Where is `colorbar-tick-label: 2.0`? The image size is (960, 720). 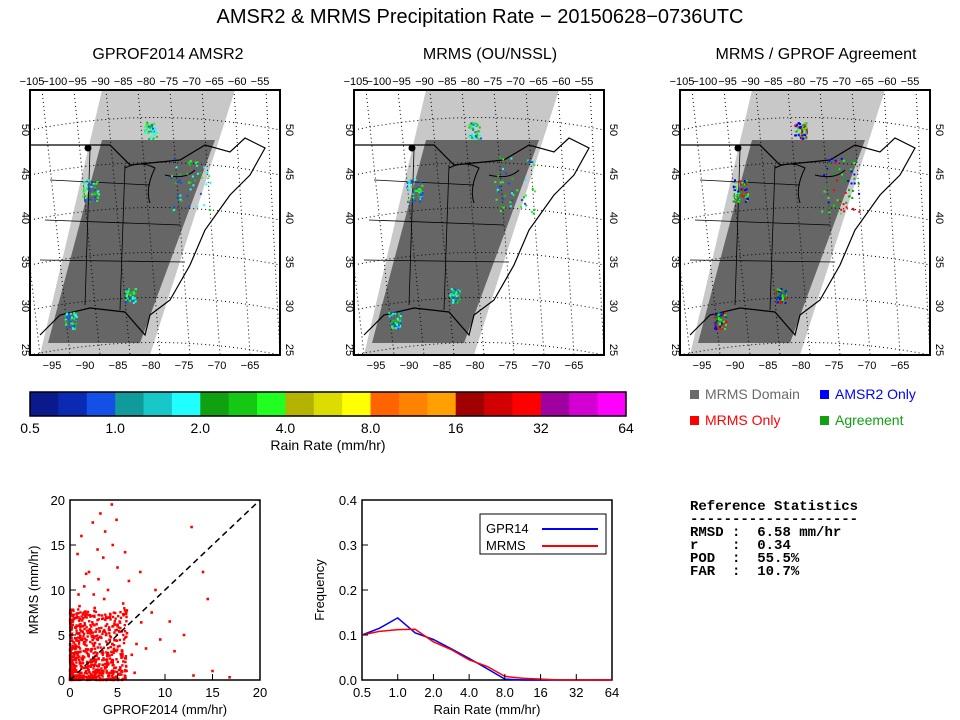
colorbar-tick-label: 2.0 is located at coordinates (201, 428).